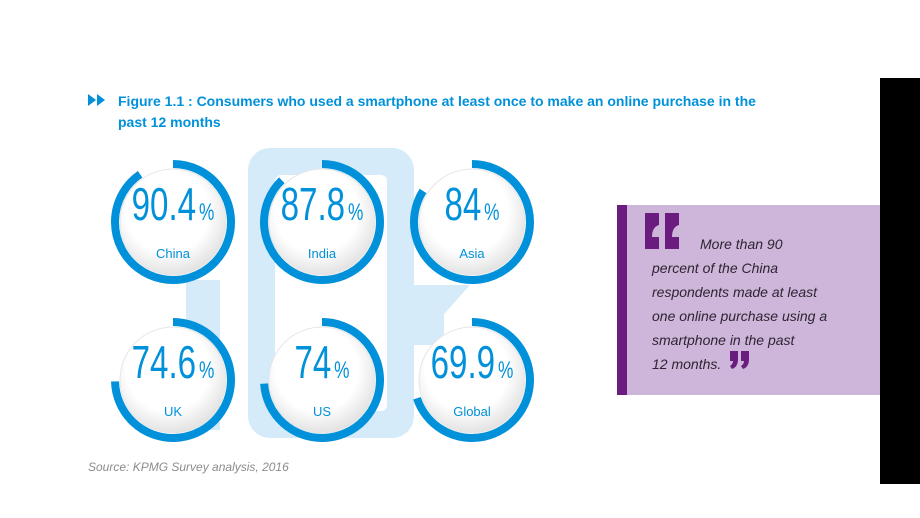  What do you see at coordinates (312, 363) in the screenshot?
I see `value-number: 74` at bounding box center [312, 363].